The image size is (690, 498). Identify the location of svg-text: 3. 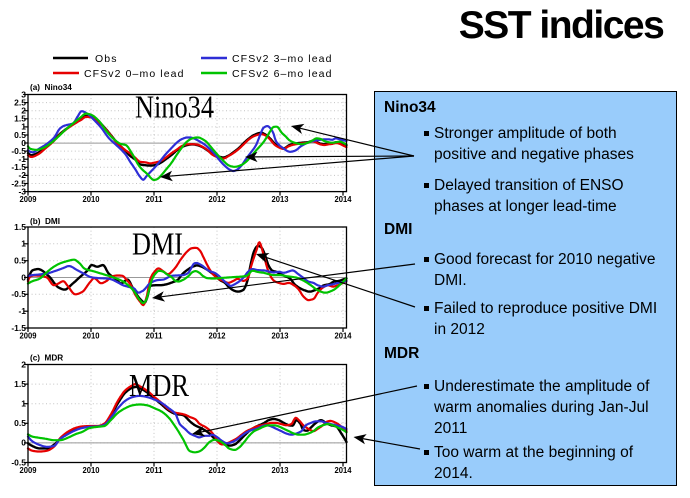
(23, 94).